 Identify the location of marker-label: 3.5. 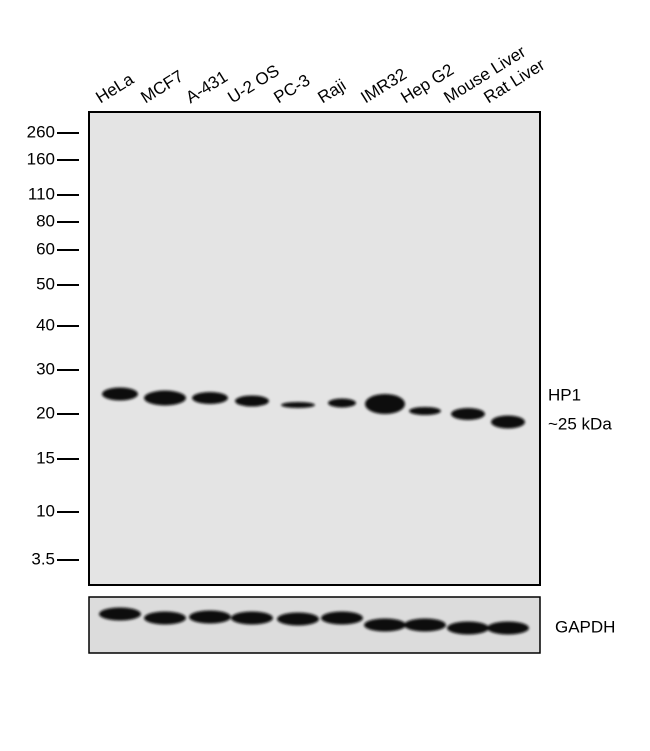
(43, 558).